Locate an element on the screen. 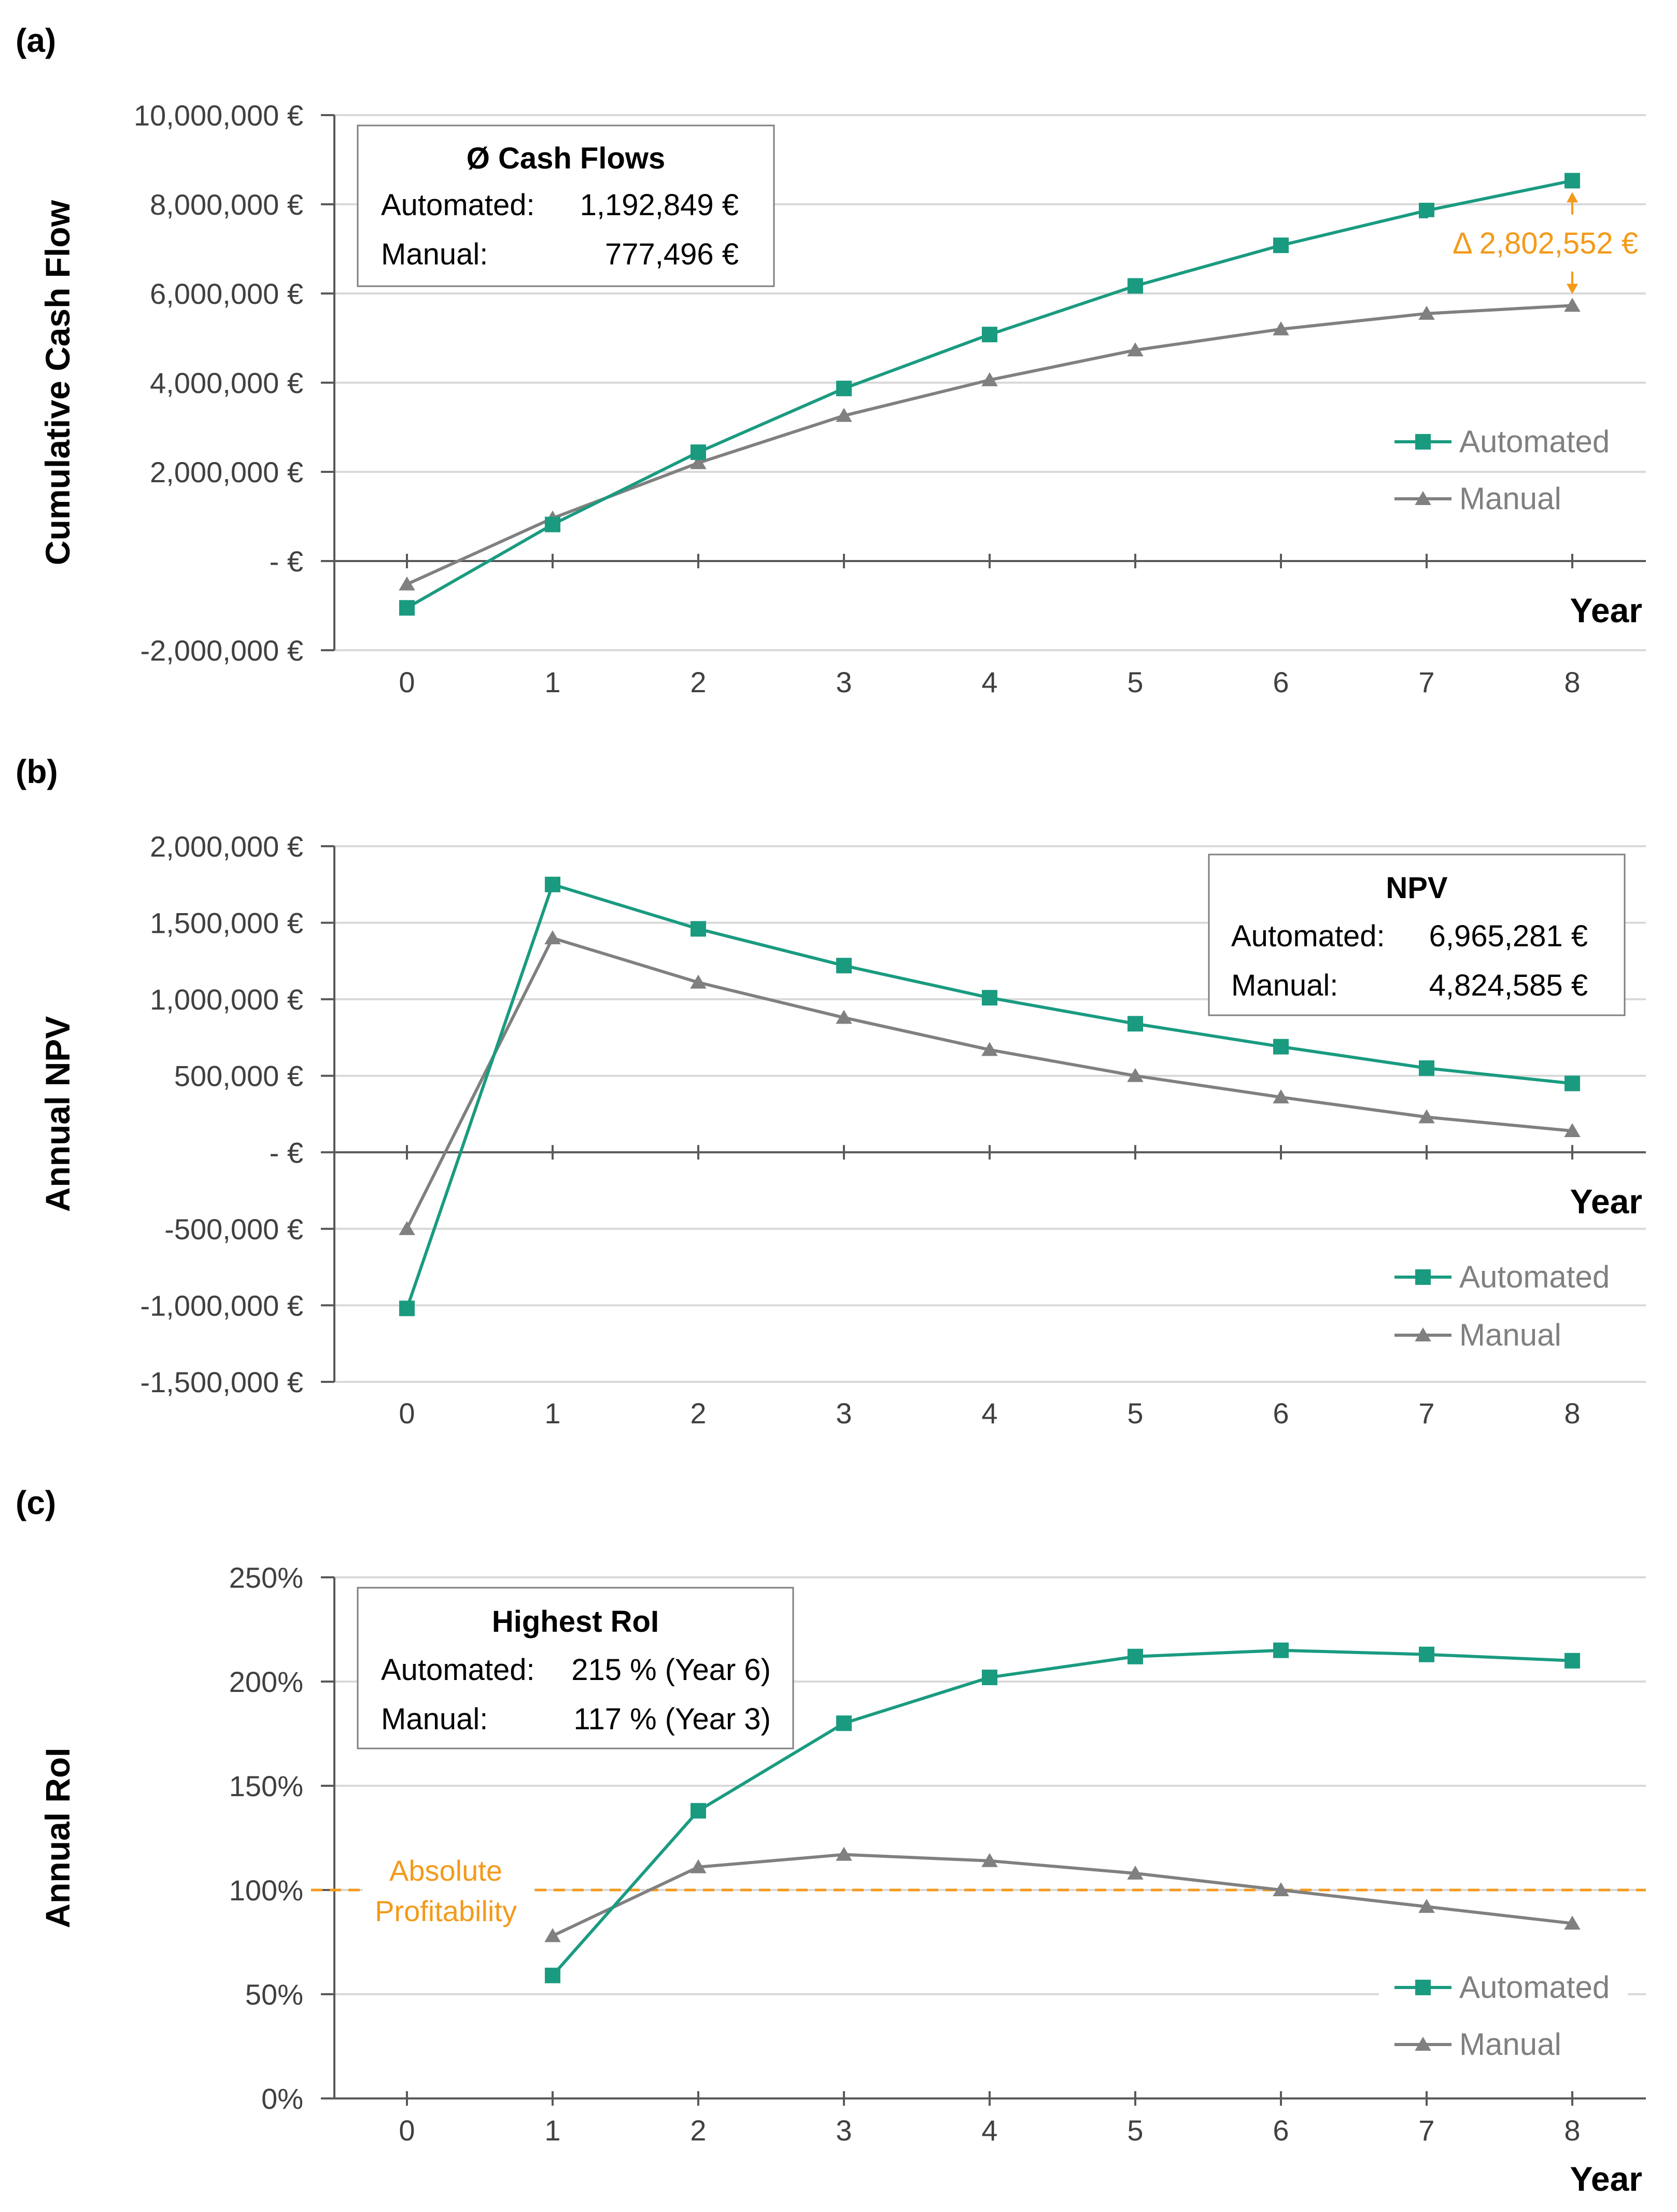 Image resolution: width=1677 pixels, height=2212 pixels. info-box-title: Ø Cash Flows is located at coordinates (566, 158).